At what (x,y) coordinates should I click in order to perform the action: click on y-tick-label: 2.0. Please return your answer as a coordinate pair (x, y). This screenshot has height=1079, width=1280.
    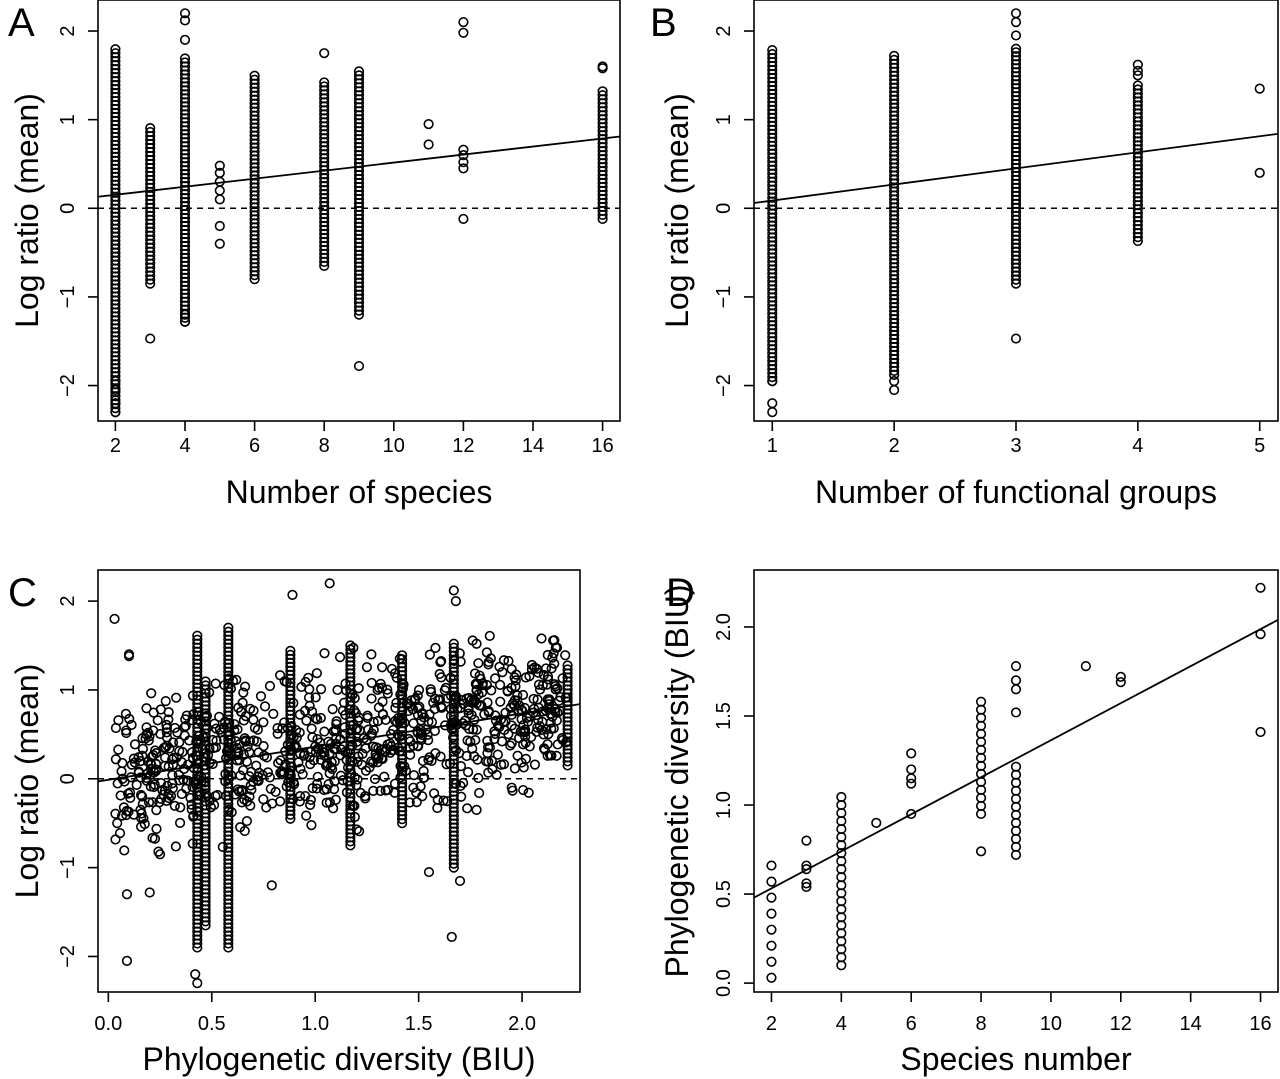
    Looking at the image, I should click on (724, 627).